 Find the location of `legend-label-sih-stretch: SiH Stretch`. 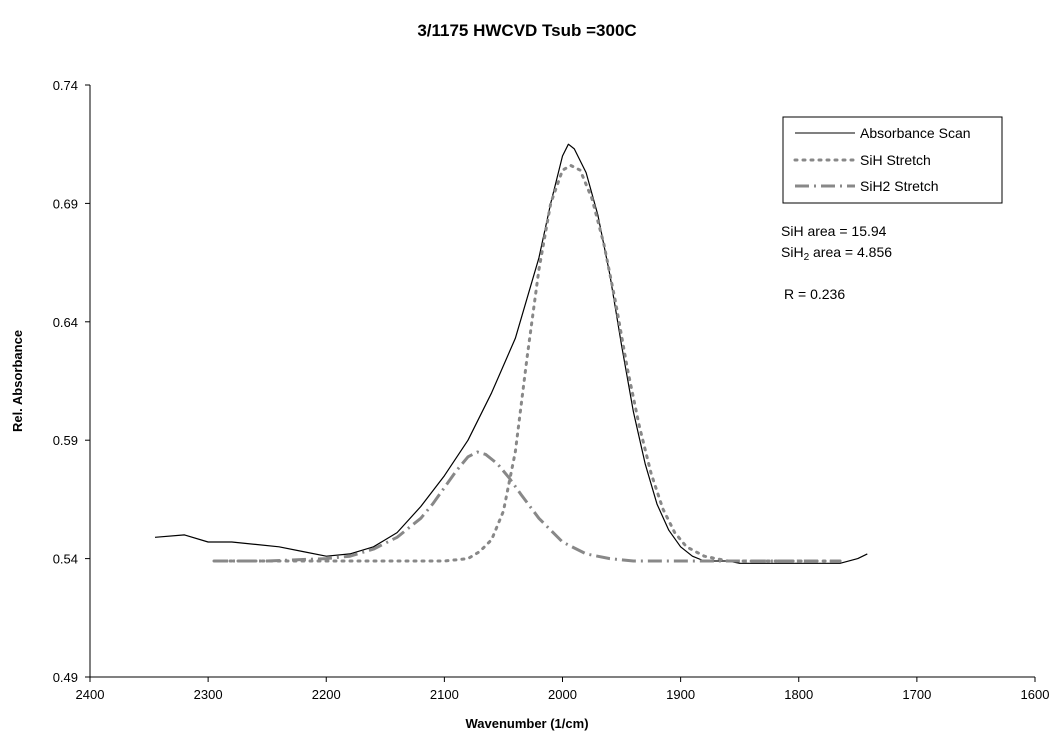

legend-label-sih-stretch: SiH Stretch is located at coordinates (895, 160).